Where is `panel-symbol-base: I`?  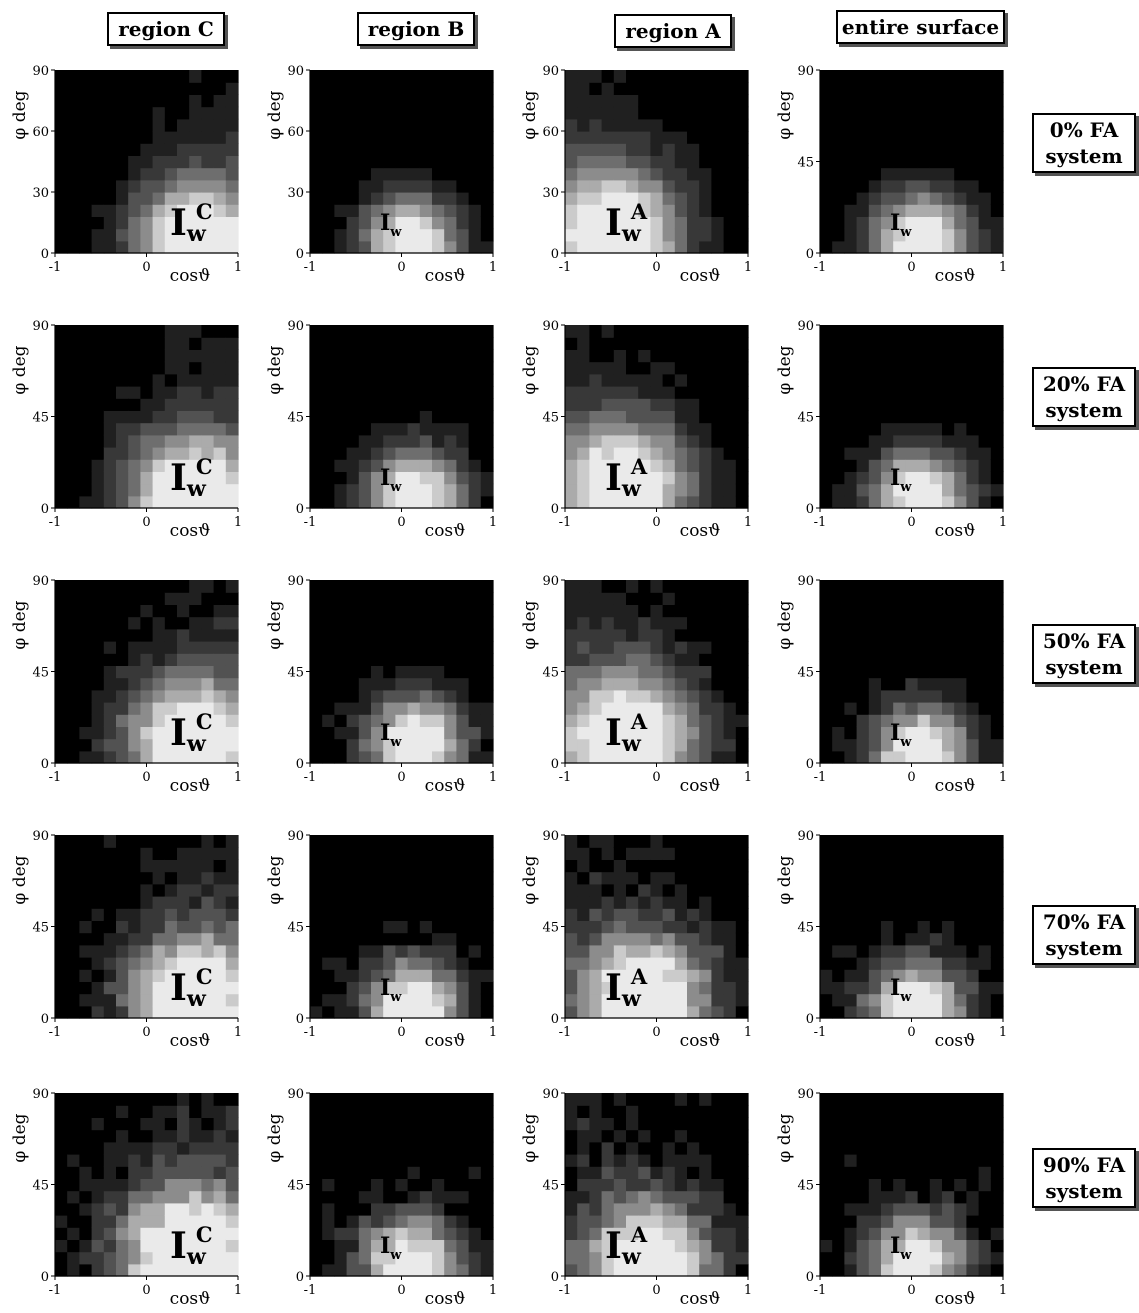 panel-symbol-base: I is located at coordinates (895, 478).